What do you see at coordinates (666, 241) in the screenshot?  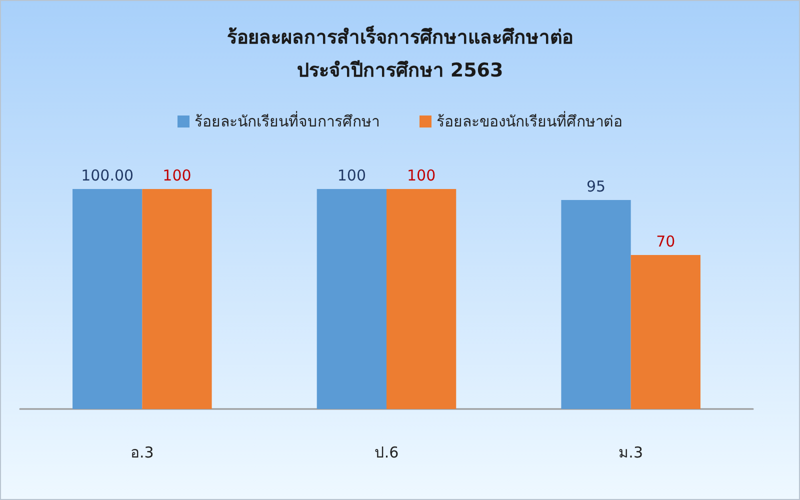 I see `data-label: 70` at bounding box center [666, 241].